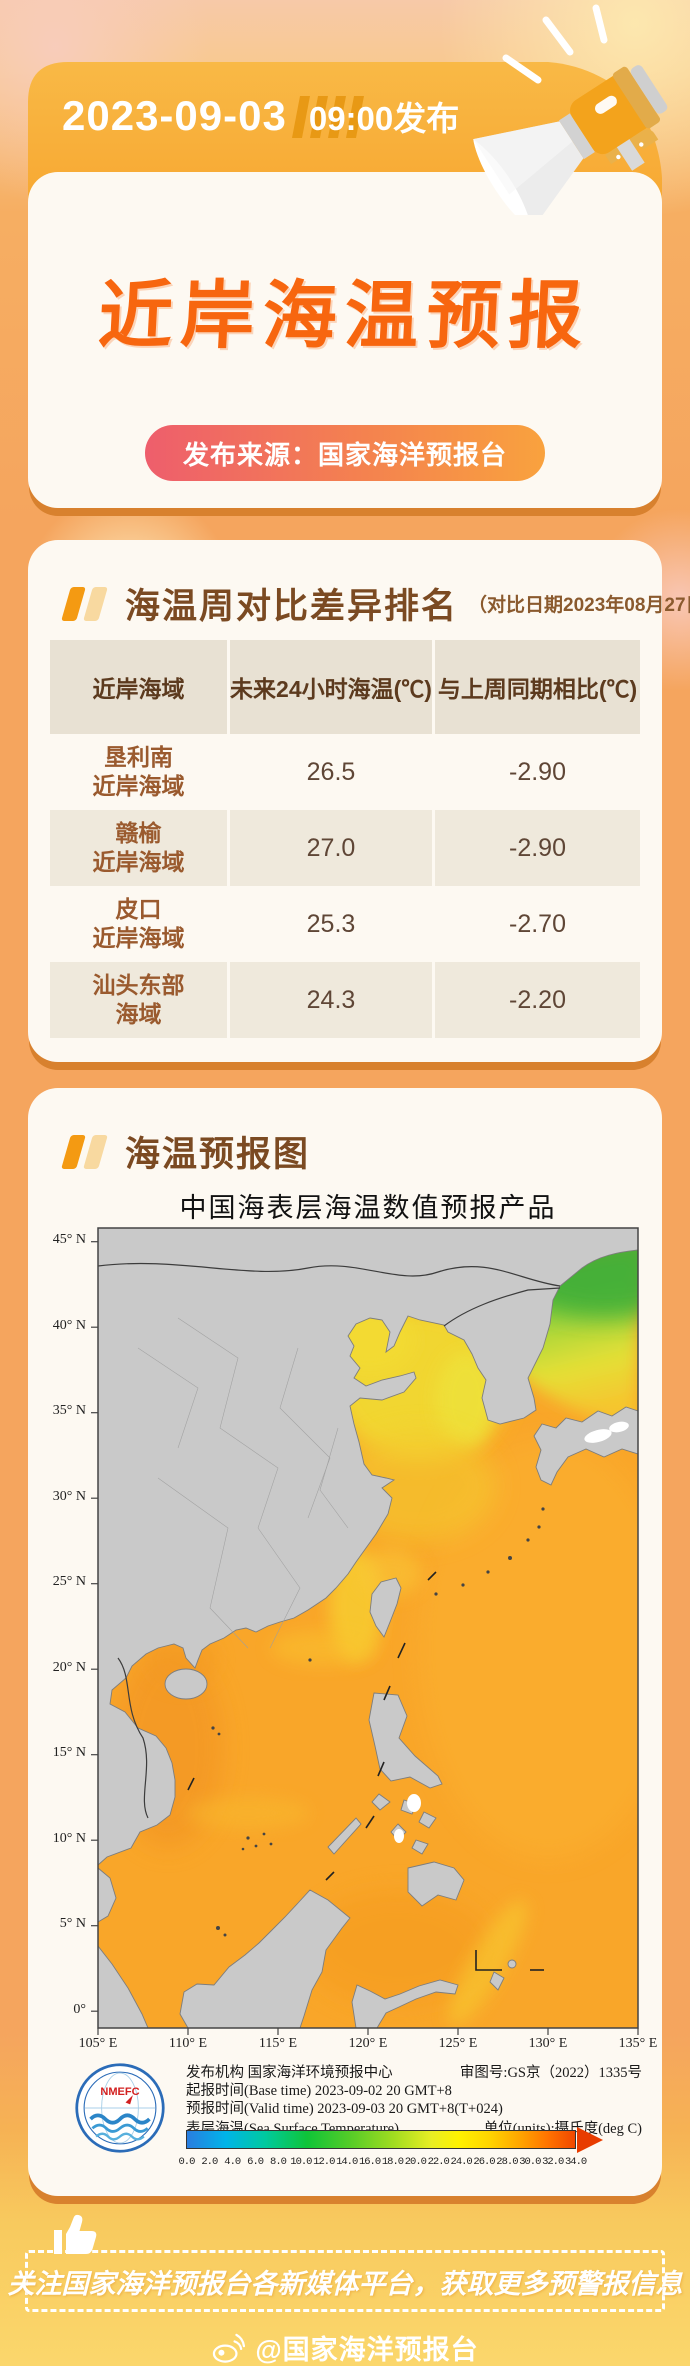  Describe the element at coordinates (218, 1154) in the screenshot. I see `map-section-title: 海温预报图` at that location.